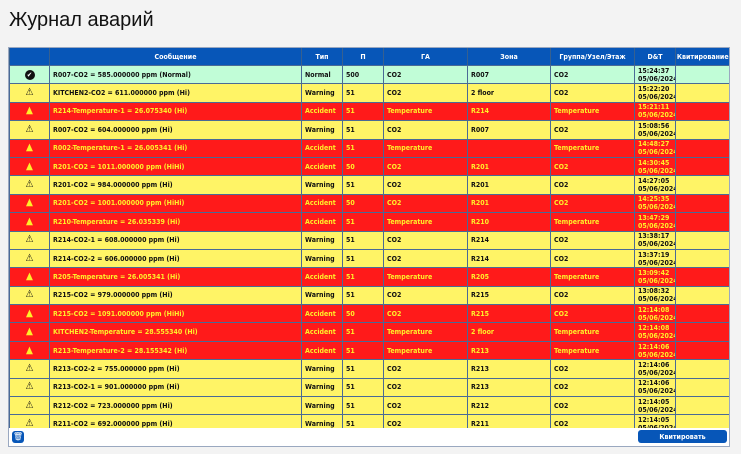 This screenshot has height=454, width=741. I want to click on cell-time: 13:08:32, so click(654, 291).